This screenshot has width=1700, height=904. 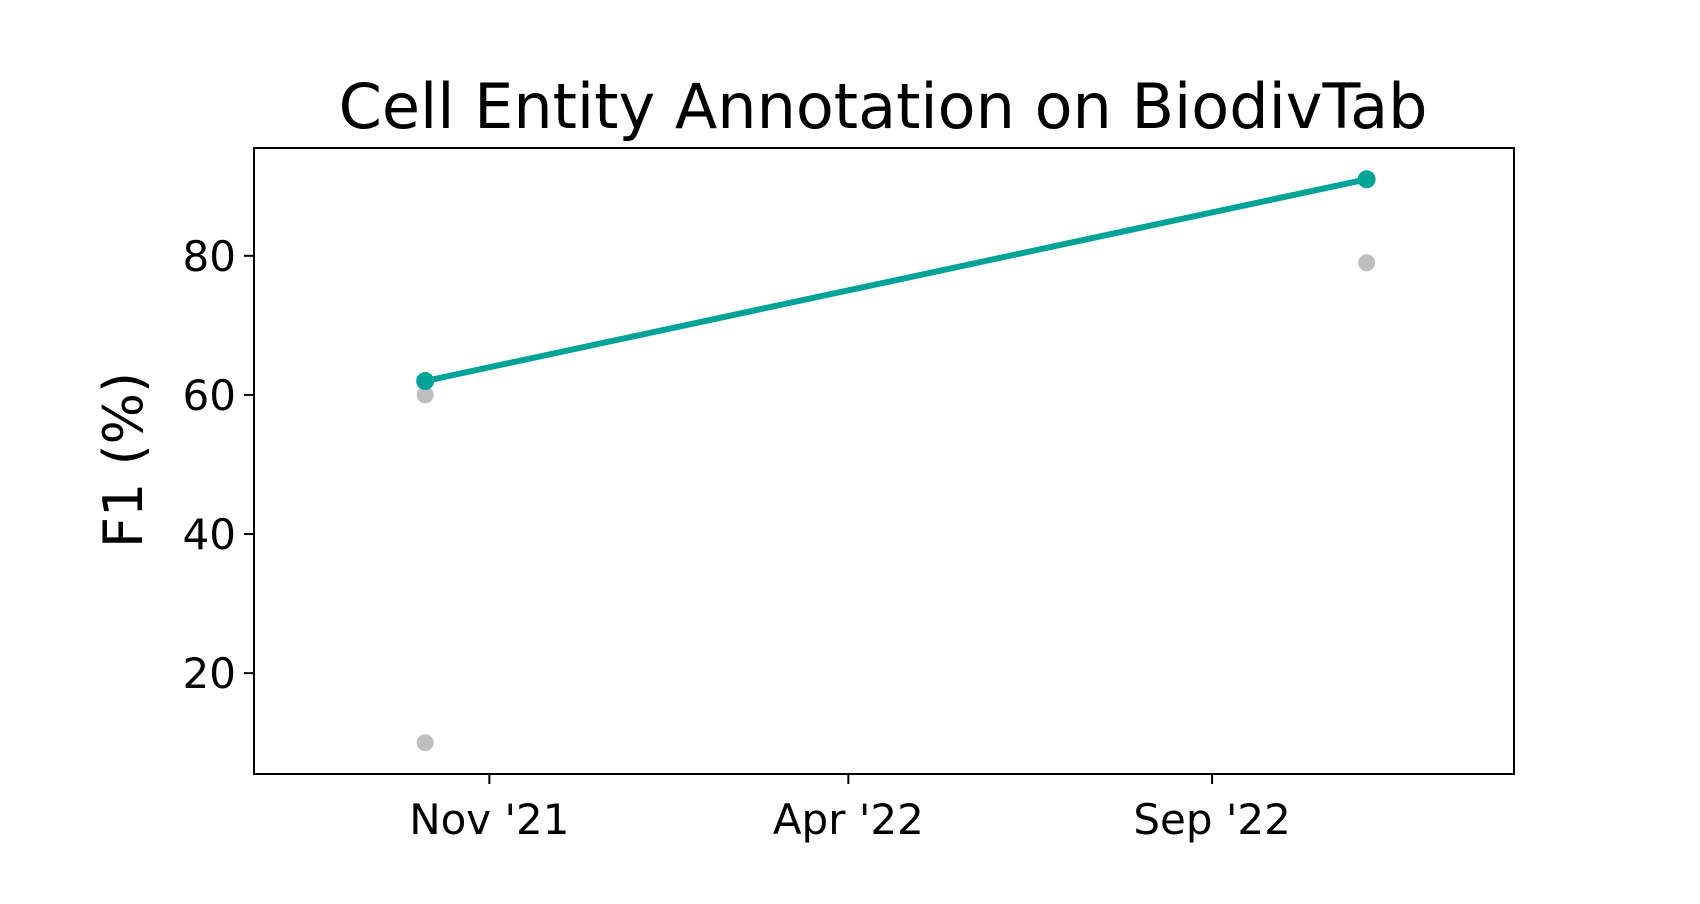 I want to click on series-line, so click(x=896, y=280).